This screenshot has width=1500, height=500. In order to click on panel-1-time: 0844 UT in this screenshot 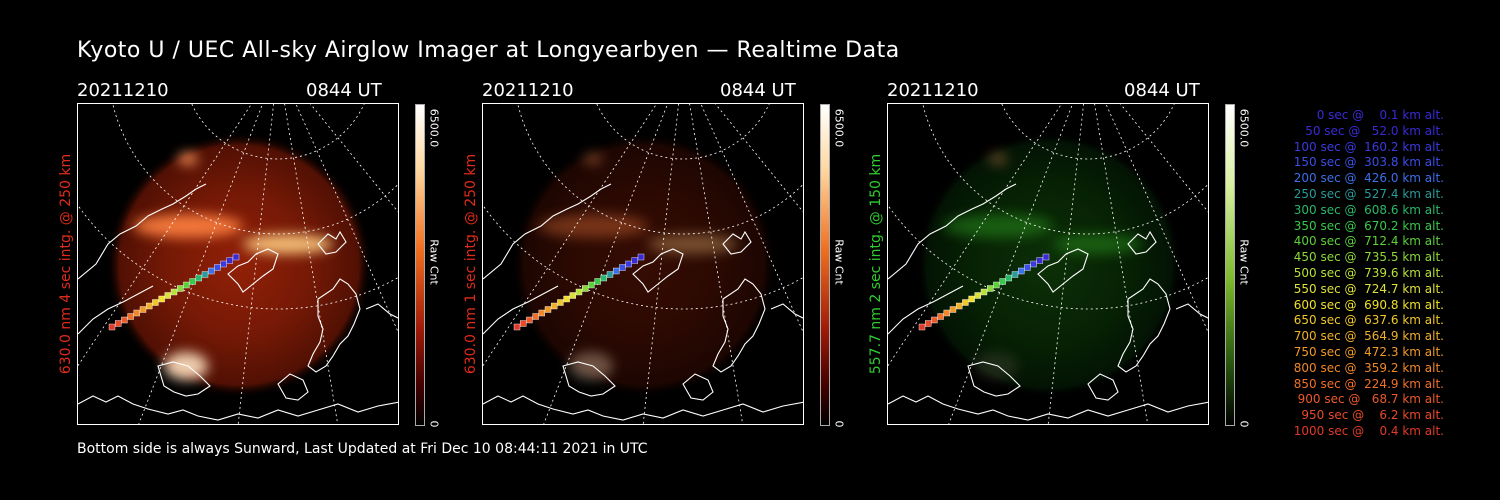, I will do `click(344, 90)`.